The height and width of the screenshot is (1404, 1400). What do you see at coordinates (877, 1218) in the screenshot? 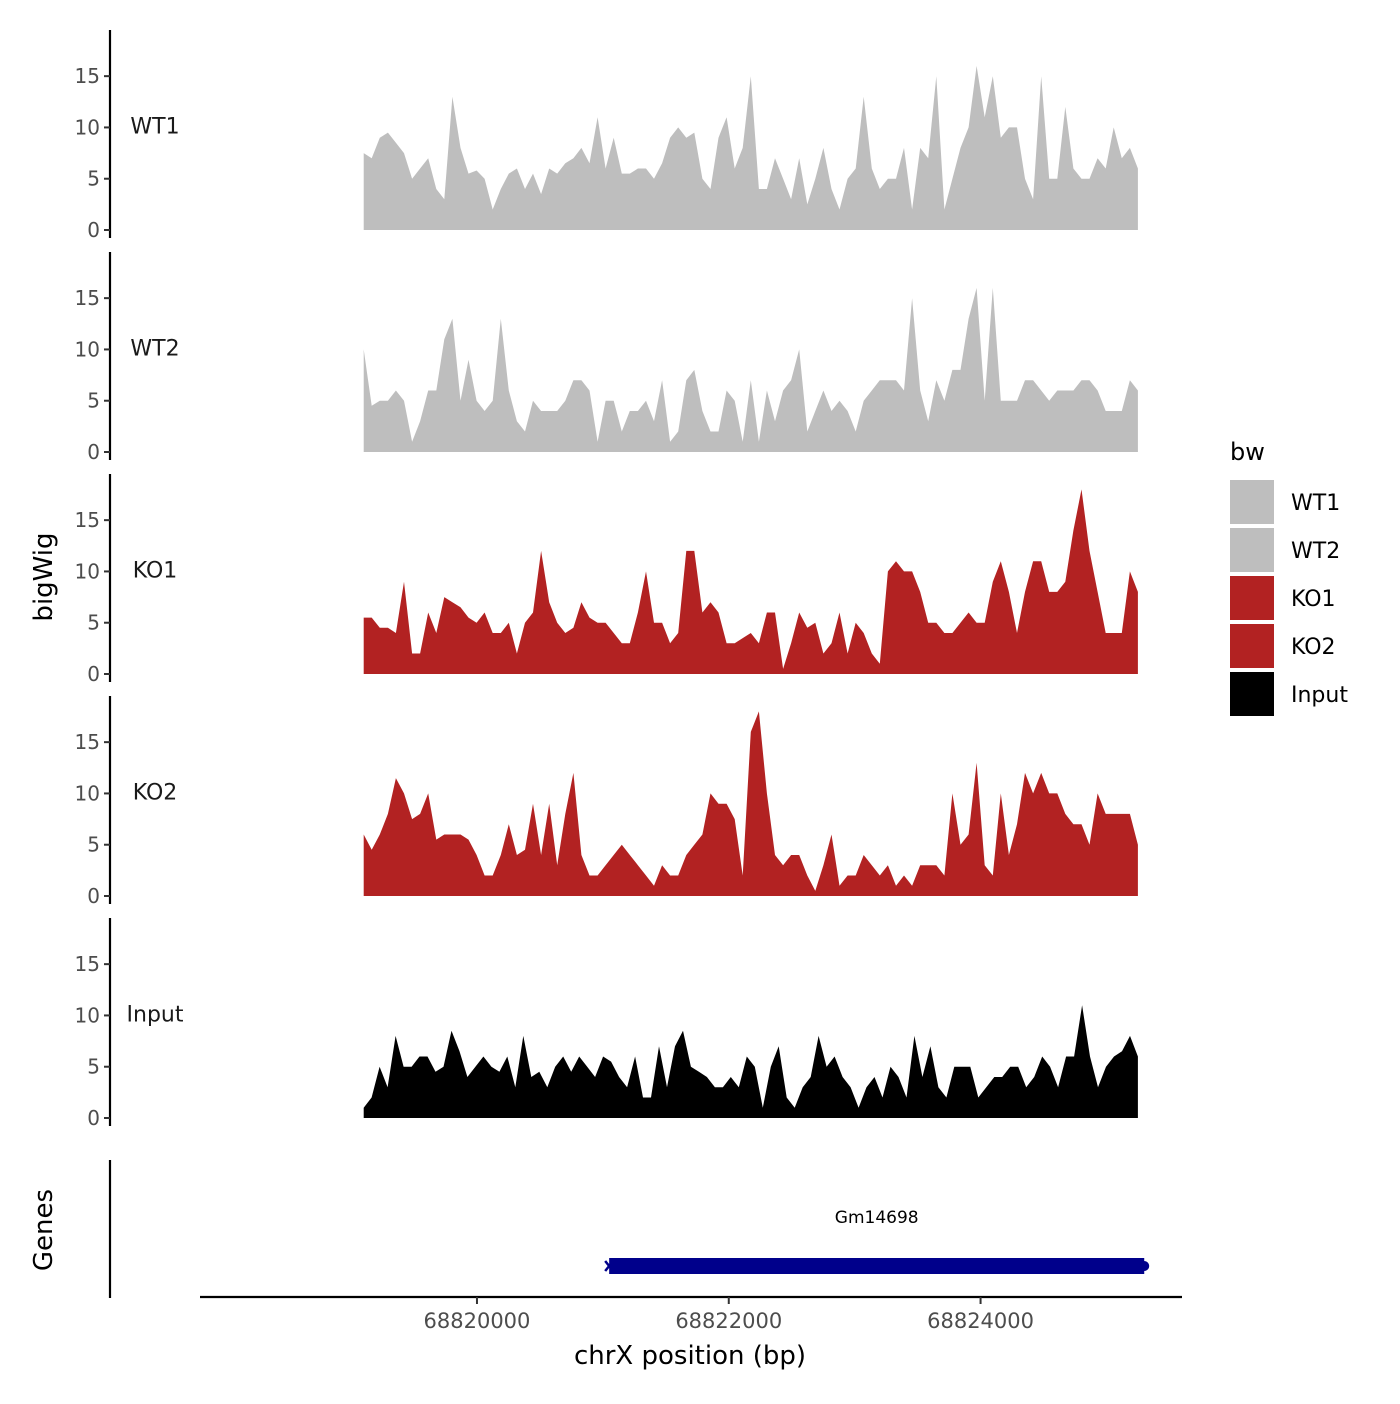
I see `gene-label: Gm14698` at bounding box center [877, 1218].